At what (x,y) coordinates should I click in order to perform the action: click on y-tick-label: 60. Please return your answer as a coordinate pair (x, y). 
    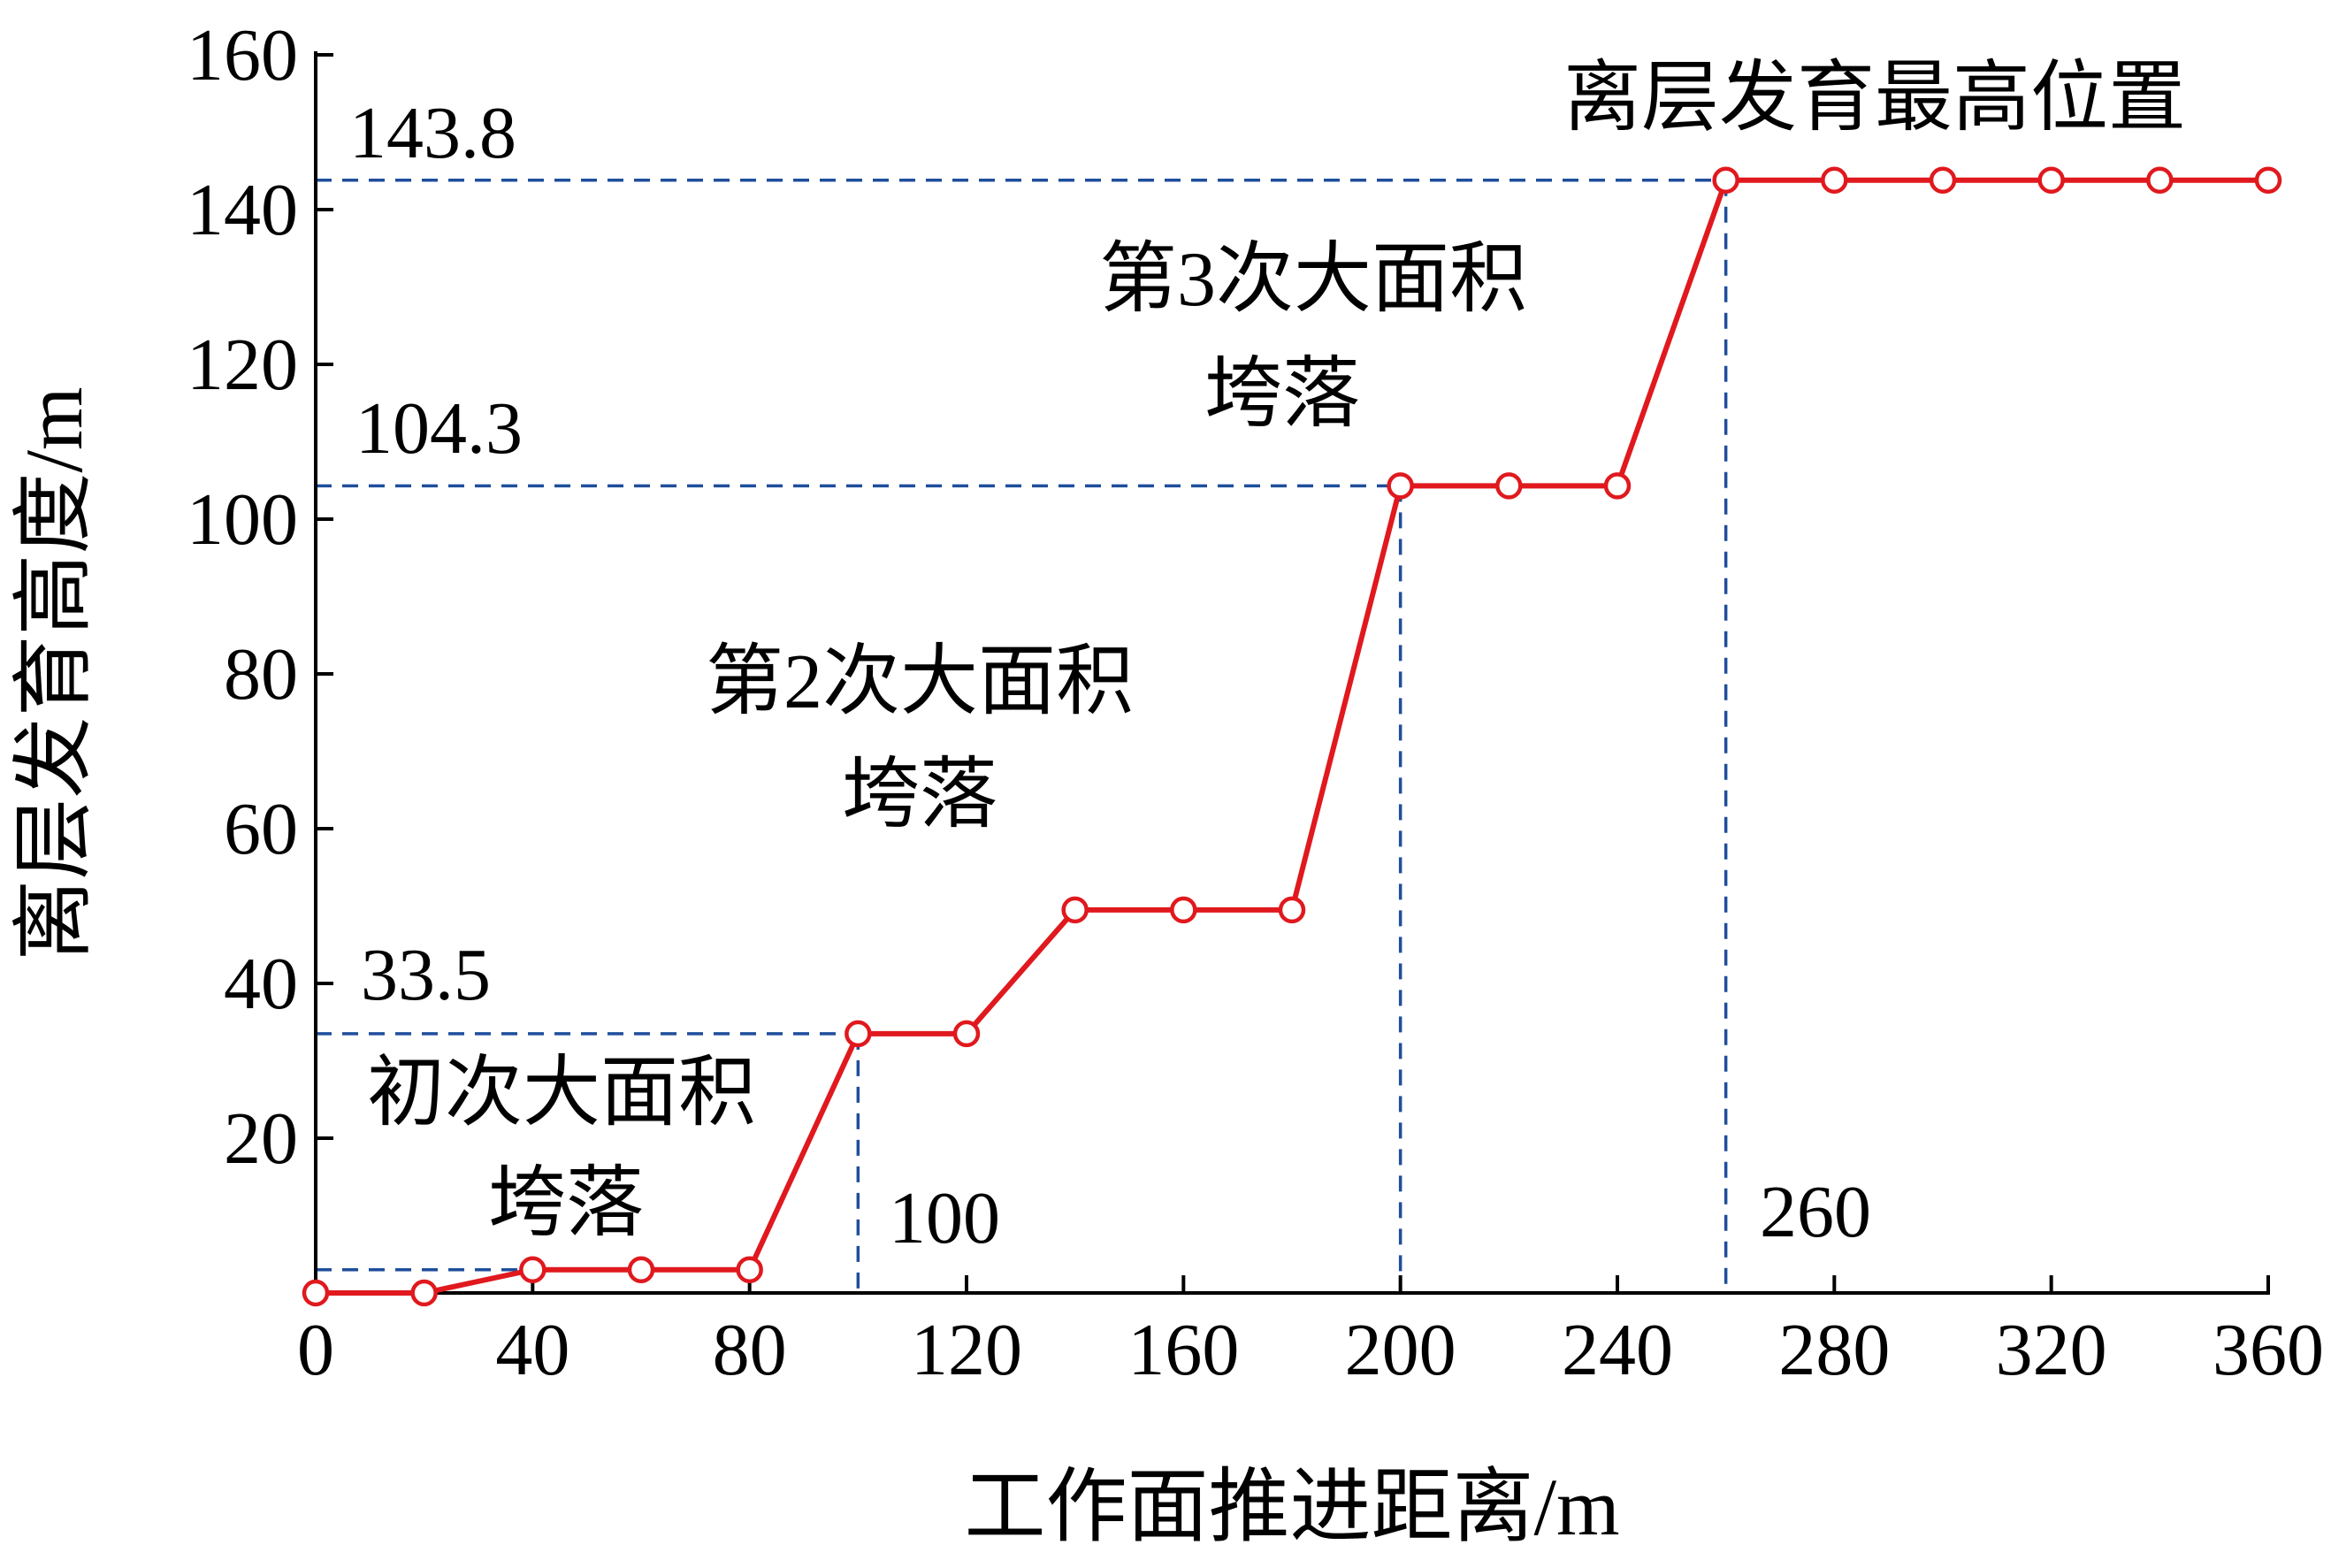
    Looking at the image, I should click on (261, 829).